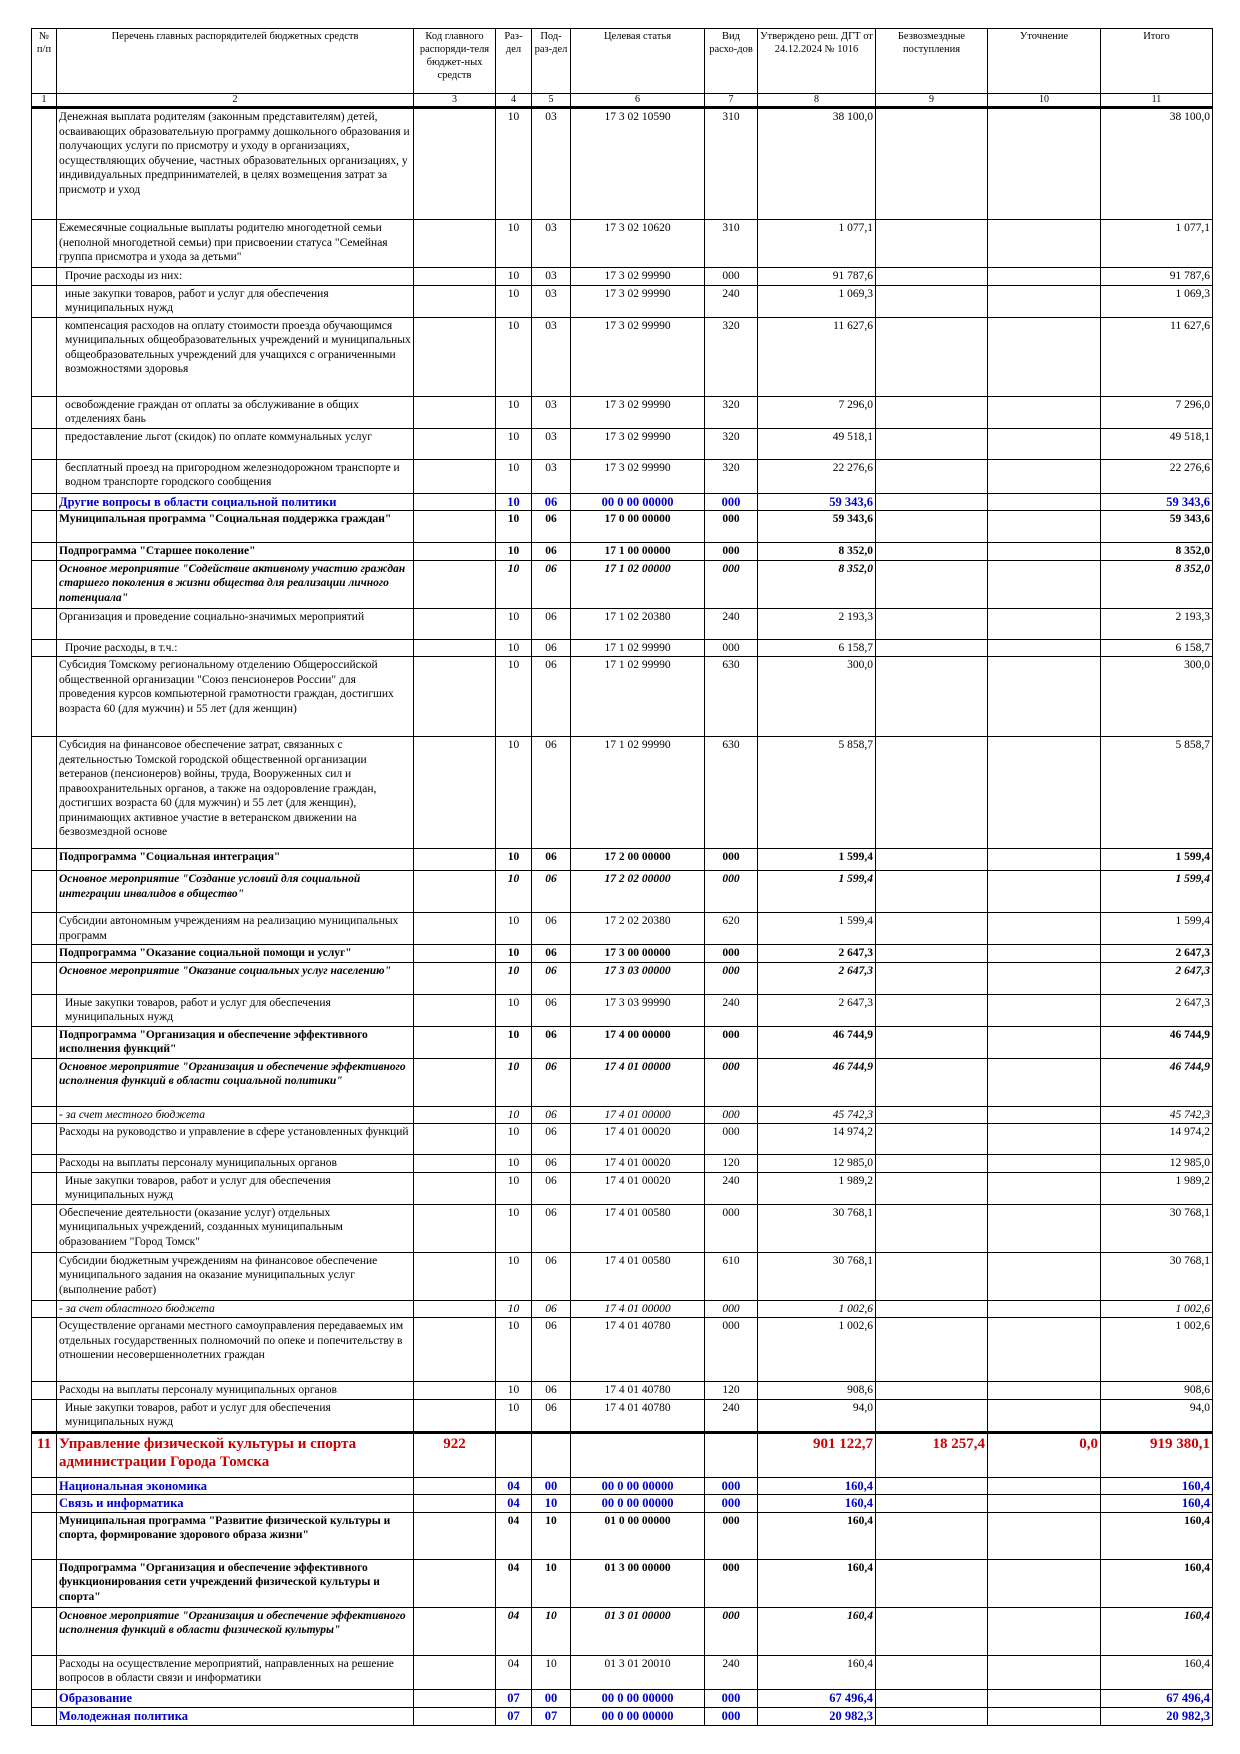  Describe the element at coordinates (637, 978) in the screenshot. I see `target-article: 17 3 03 00000` at that location.